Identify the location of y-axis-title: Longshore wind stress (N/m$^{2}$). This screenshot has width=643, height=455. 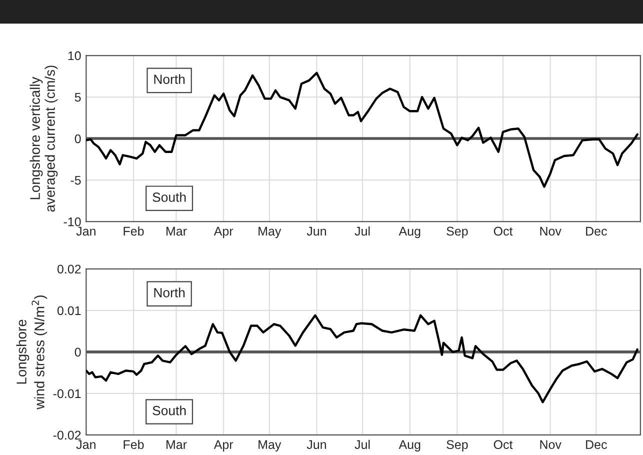
(32, 353).